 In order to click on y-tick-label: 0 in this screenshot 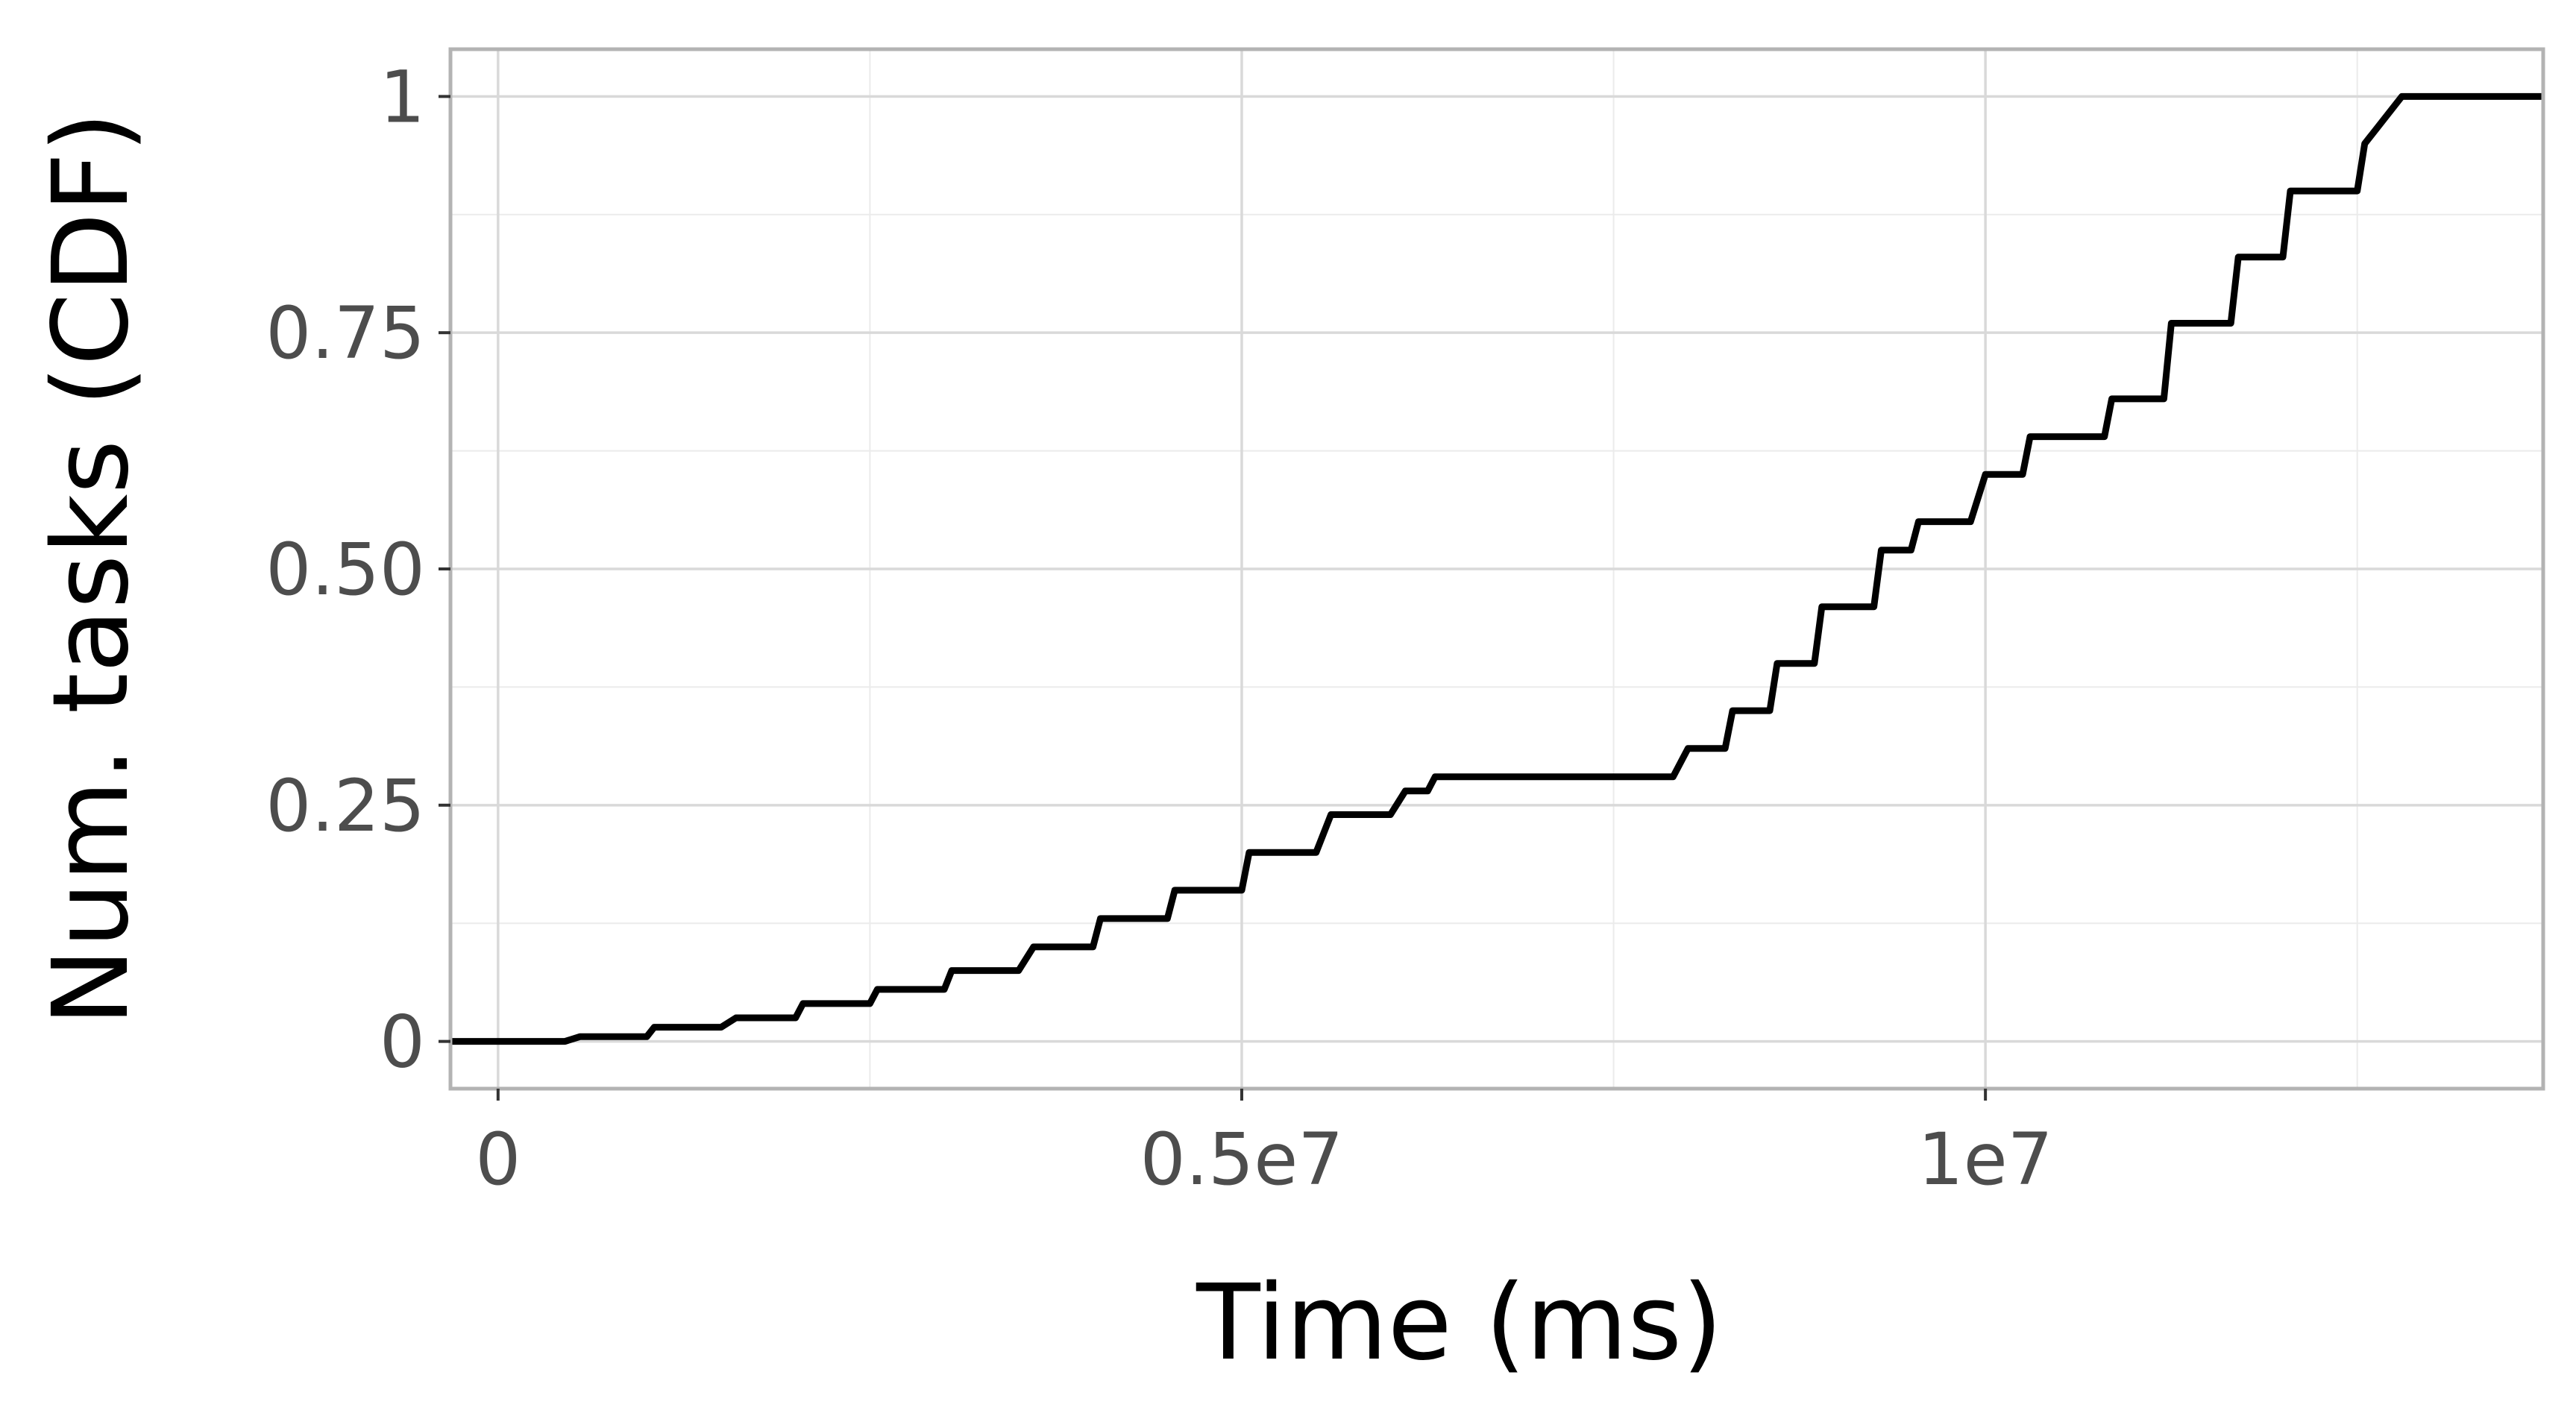, I will do `click(402, 1042)`.